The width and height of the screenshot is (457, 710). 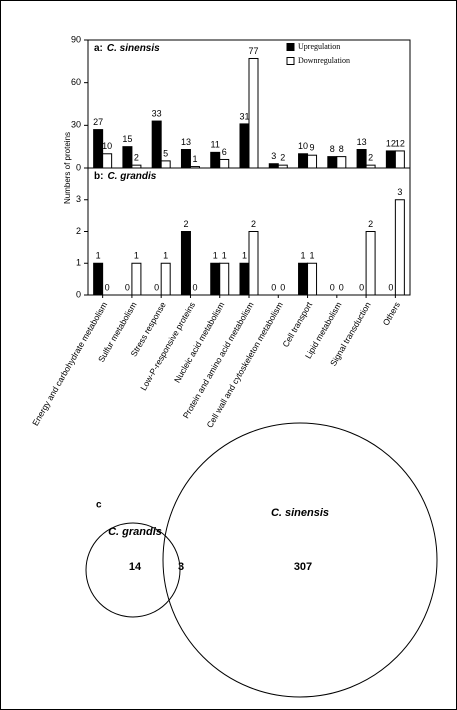 I want to click on legend-label: Upregulation, so click(x=319, y=46).